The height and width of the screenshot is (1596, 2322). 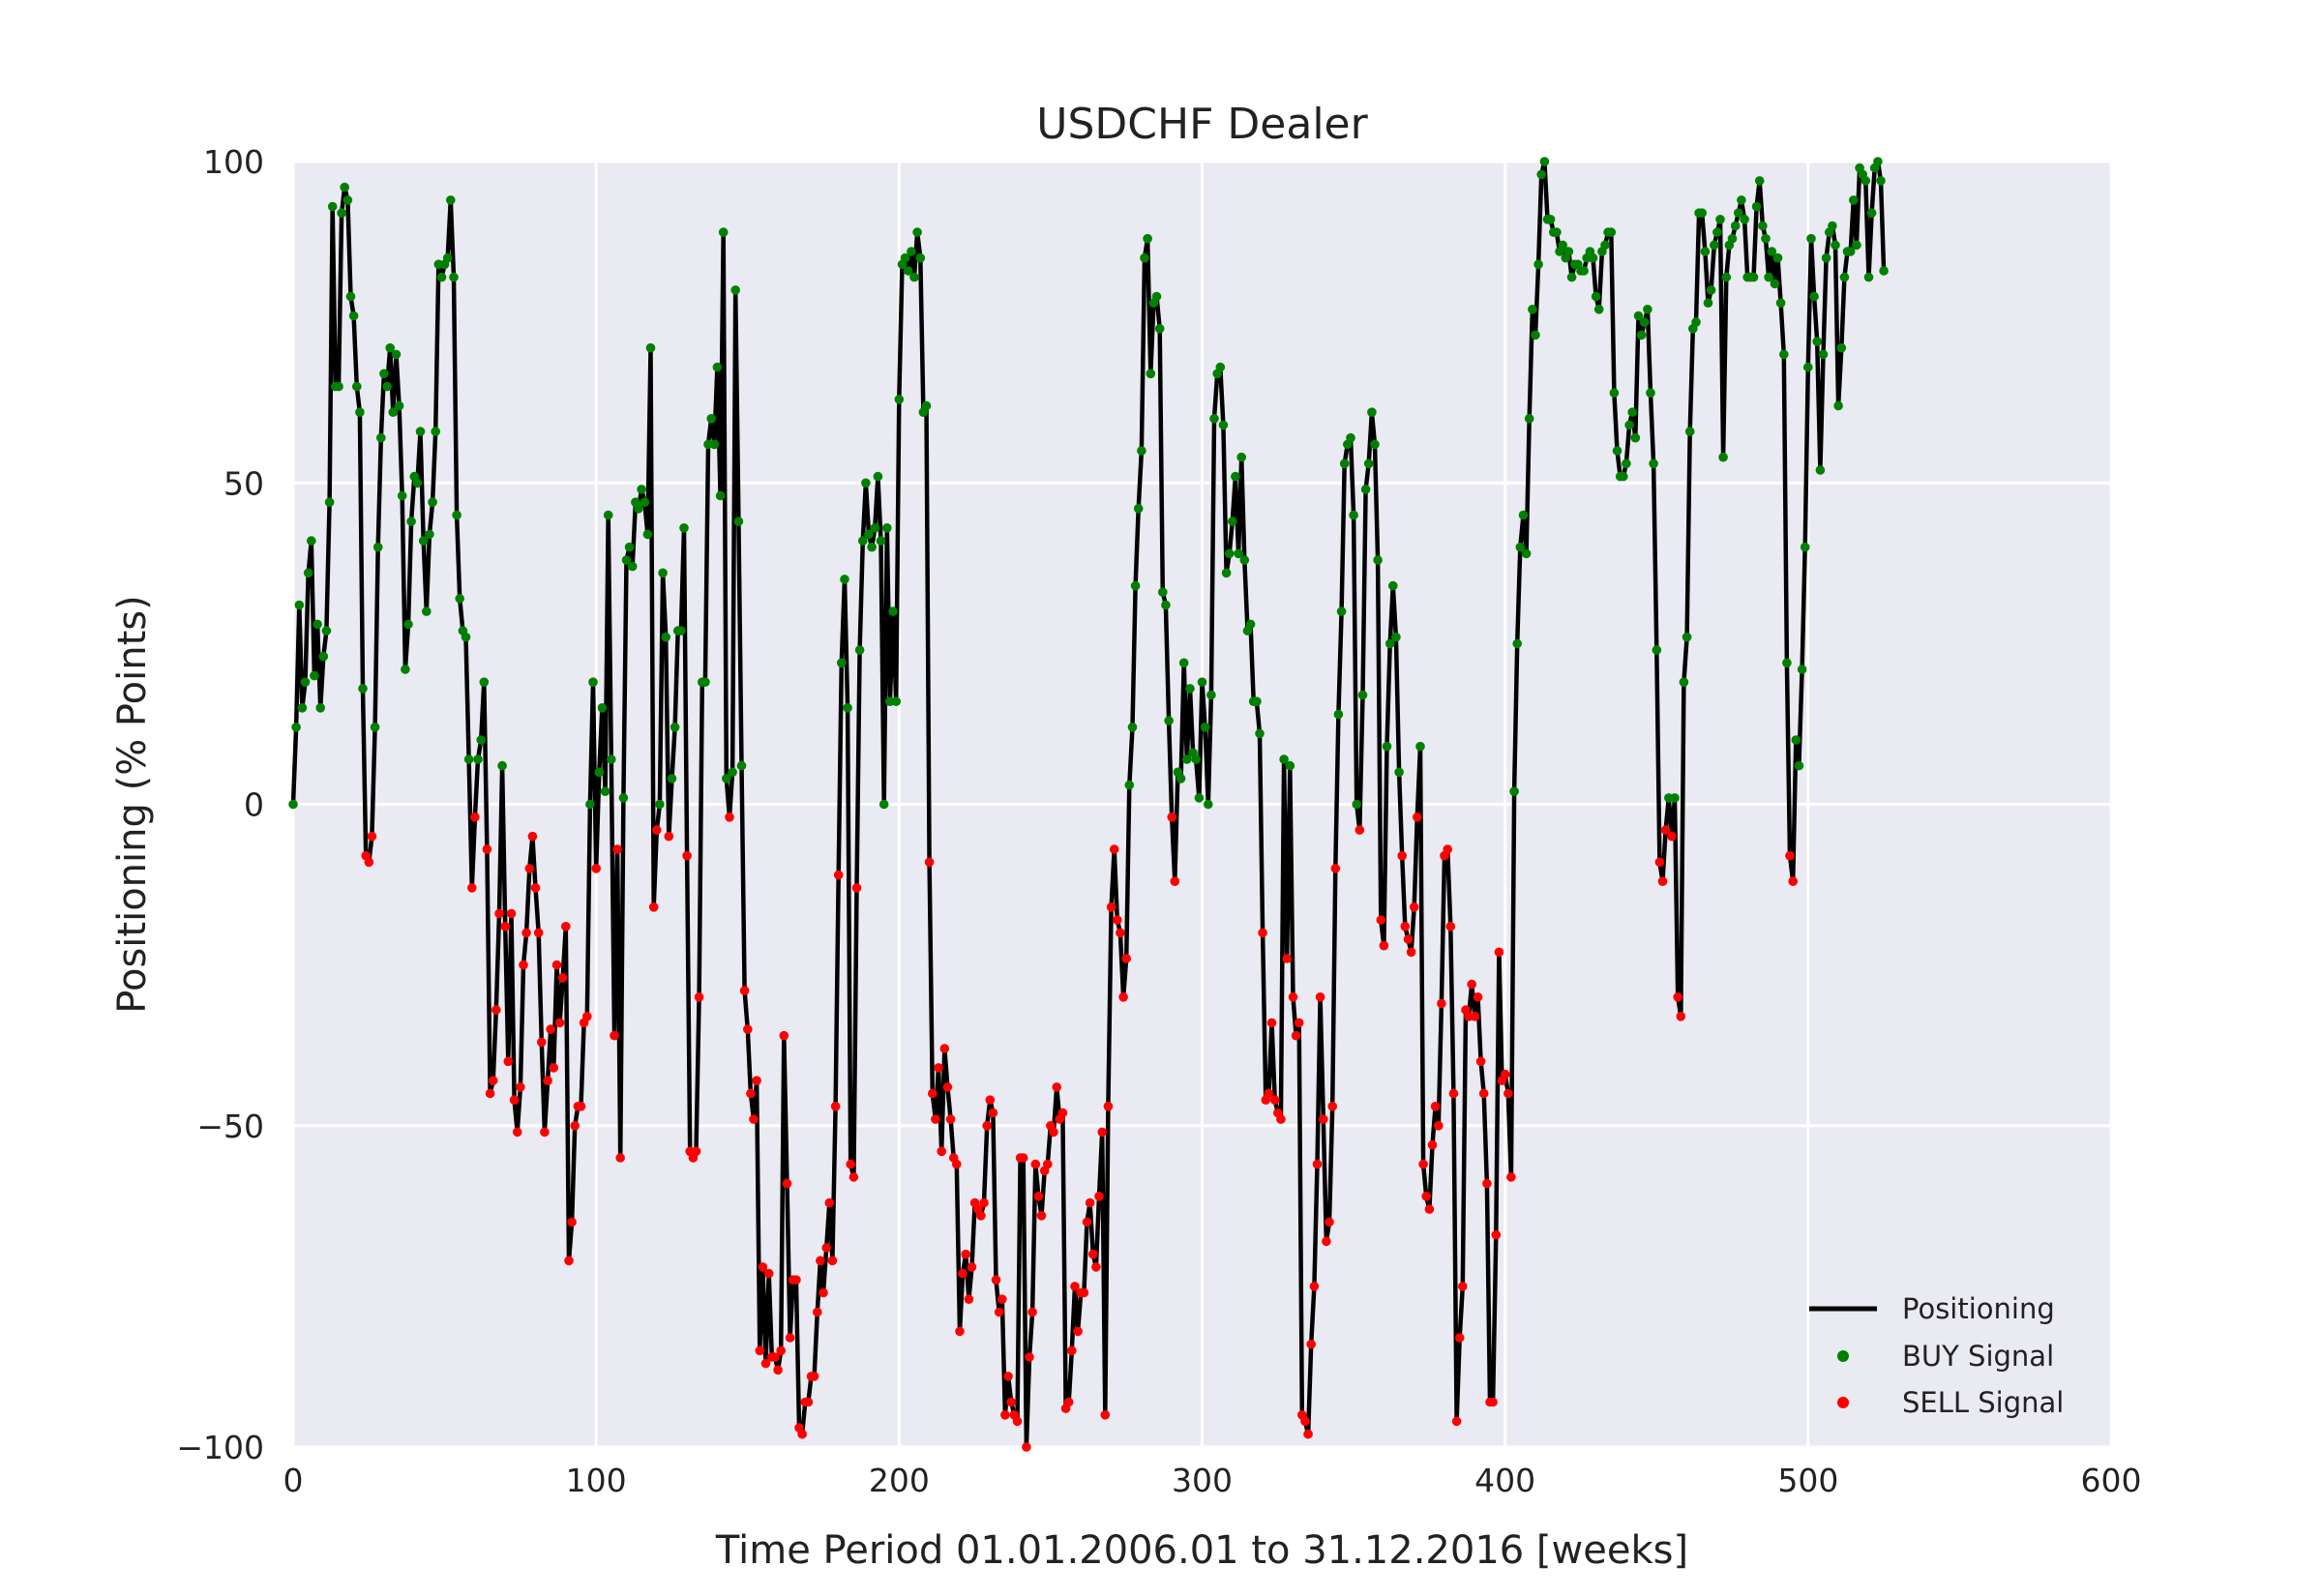 I want to click on legend-positioning-label: Positioning, so click(x=1978, y=1308).